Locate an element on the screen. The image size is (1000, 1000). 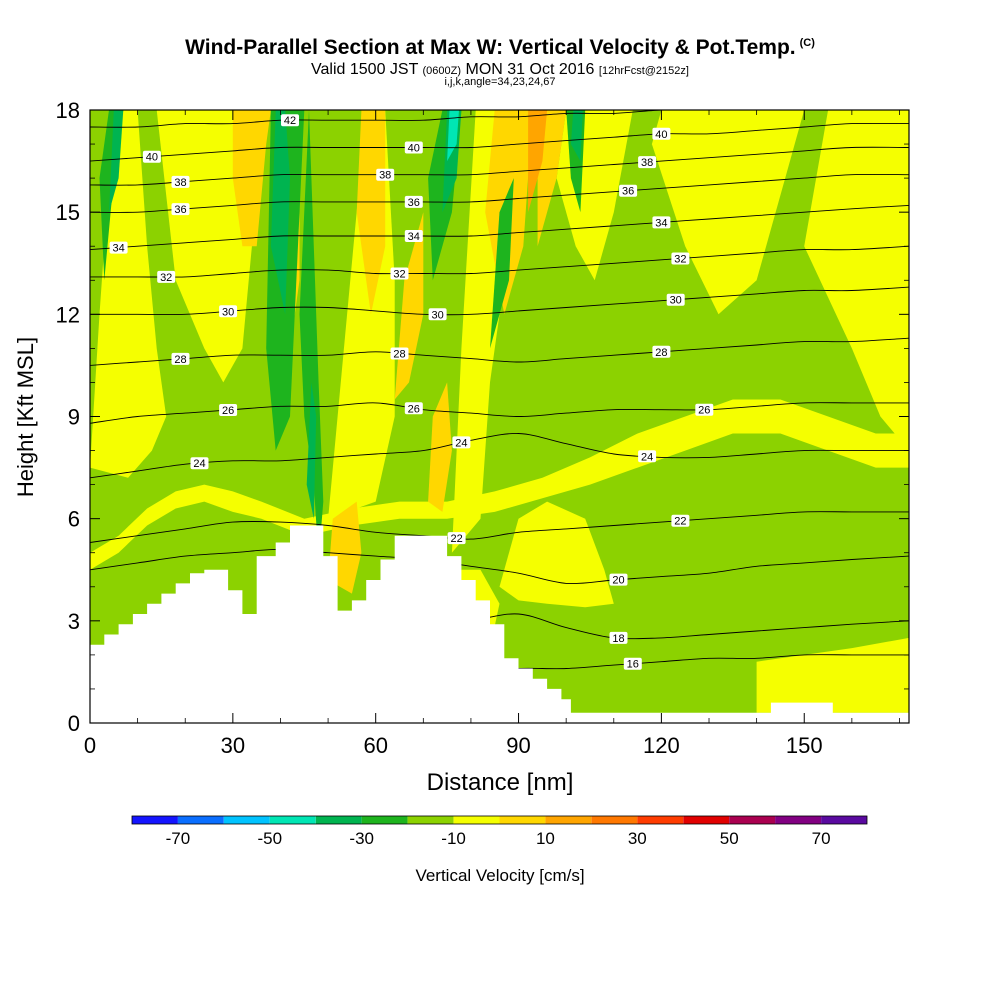
colorbar: -70 -50 -30 -10 10 30 50 70 is located at coordinates (499, 831).